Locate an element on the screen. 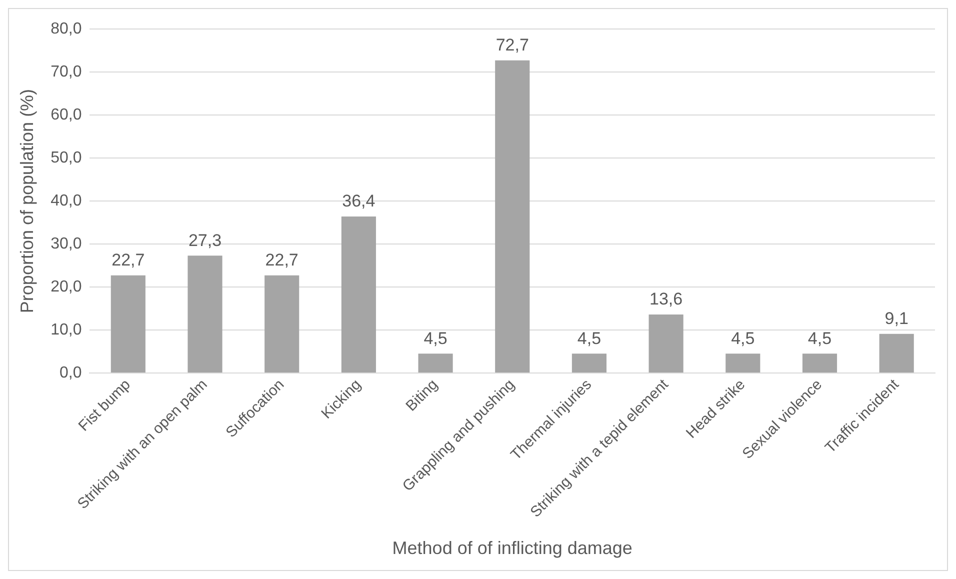  y-tick-label: 40,0 is located at coordinates (66, 201).